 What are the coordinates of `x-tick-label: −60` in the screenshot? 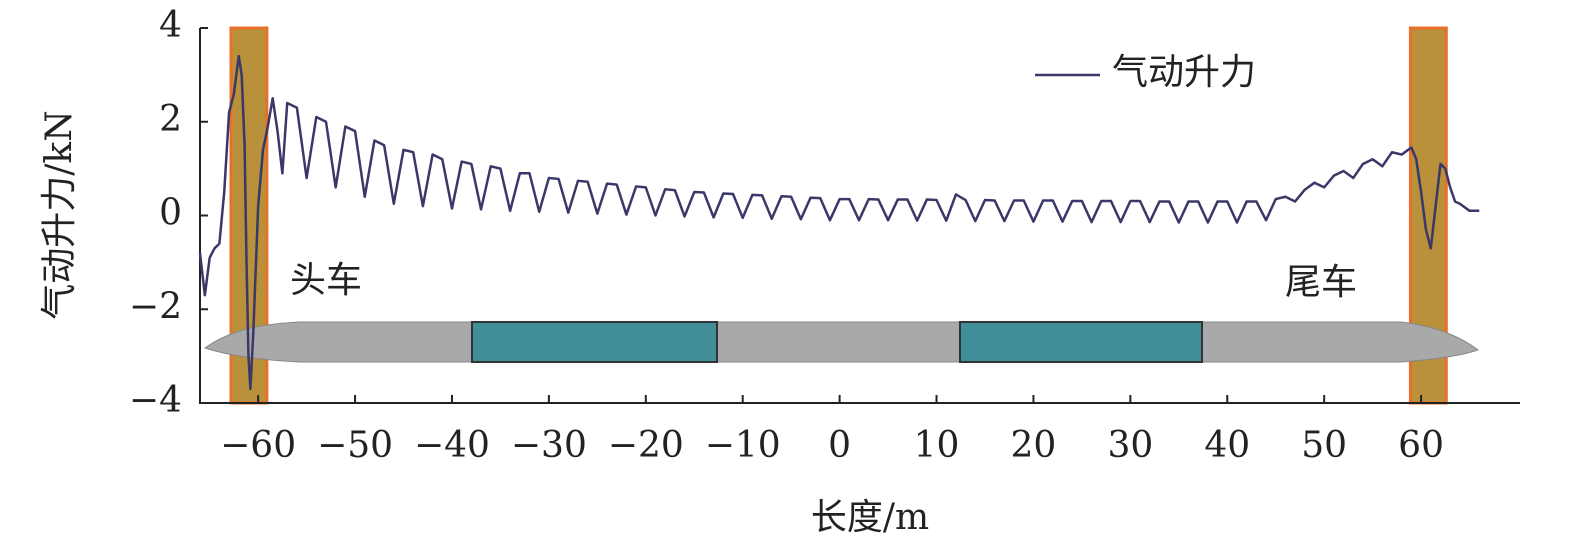 It's located at (258, 445).